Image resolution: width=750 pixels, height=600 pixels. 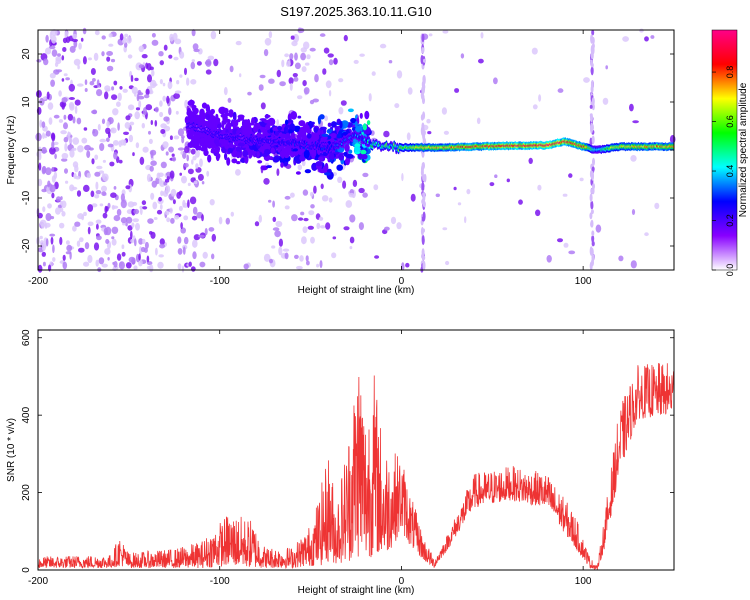 I want to click on colorbar-tick-label: 0.2, so click(x=730, y=220).